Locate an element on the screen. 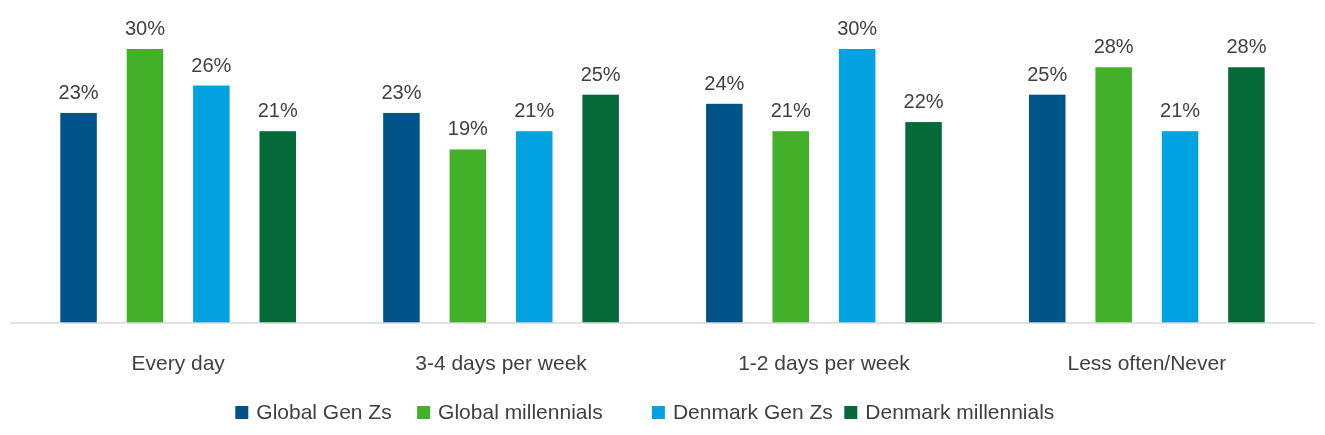 This screenshot has width=1325, height=435. data-label: 24% is located at coordinates (724, 82).